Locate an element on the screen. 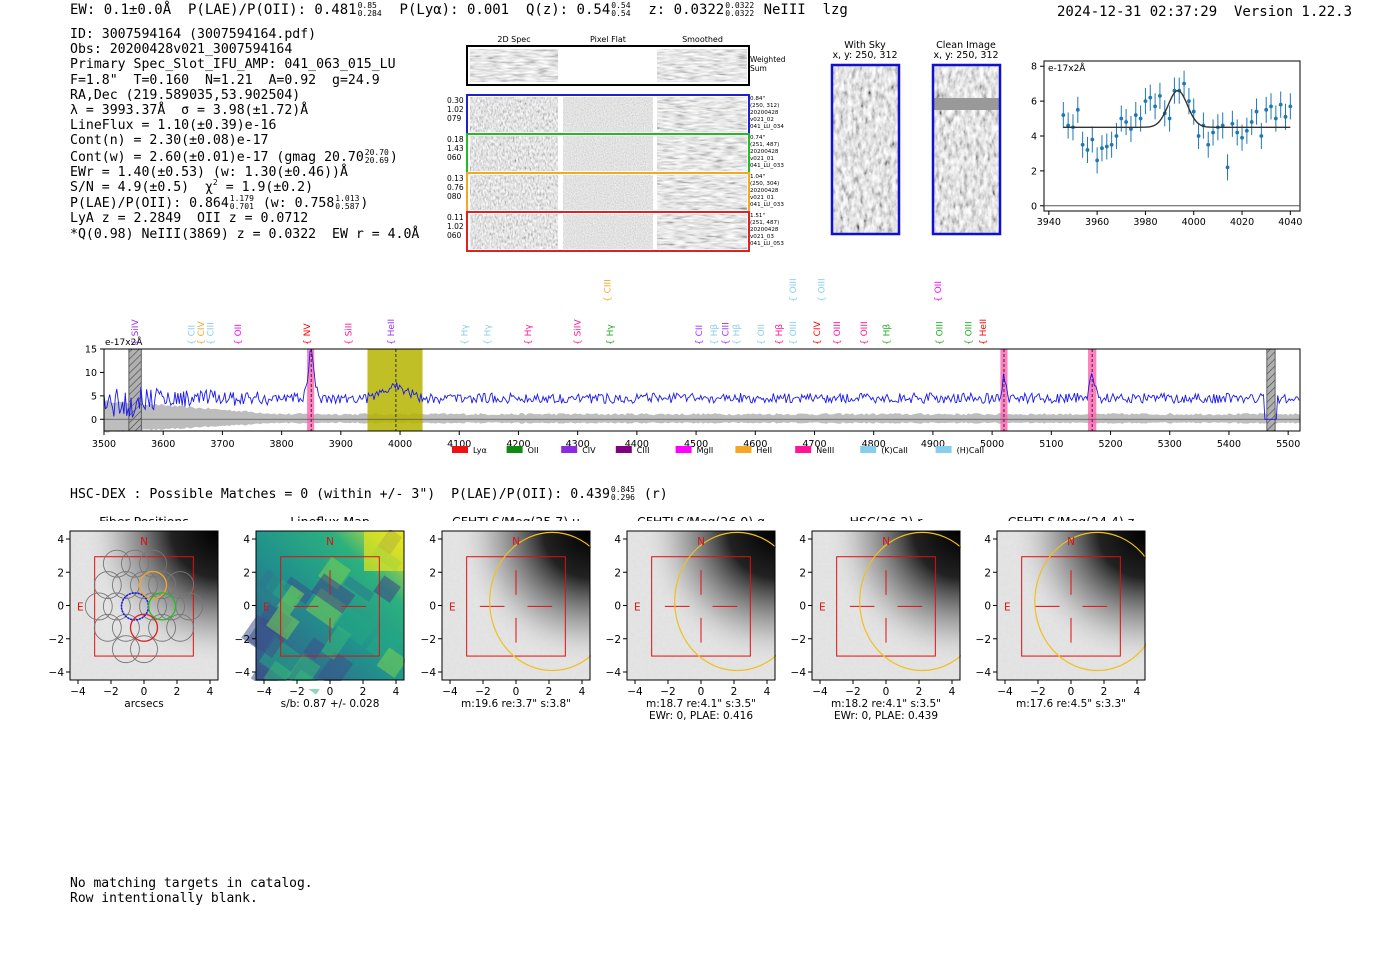  fiber-circle-orange is located at coordinates (153, 585).